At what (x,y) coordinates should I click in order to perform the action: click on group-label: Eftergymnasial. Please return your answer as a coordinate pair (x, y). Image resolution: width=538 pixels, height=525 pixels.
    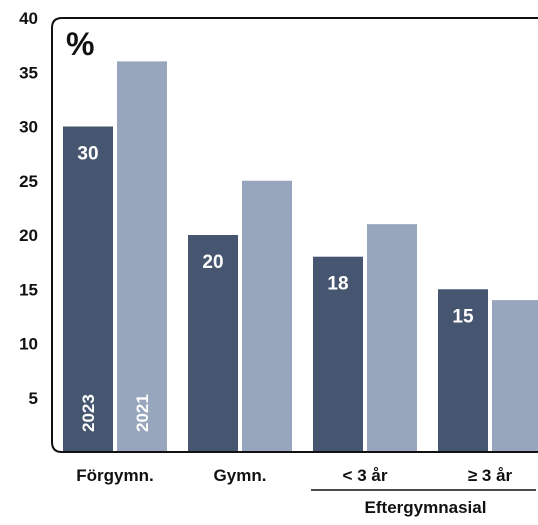
    Looking at the image, I should click on (426, 507).